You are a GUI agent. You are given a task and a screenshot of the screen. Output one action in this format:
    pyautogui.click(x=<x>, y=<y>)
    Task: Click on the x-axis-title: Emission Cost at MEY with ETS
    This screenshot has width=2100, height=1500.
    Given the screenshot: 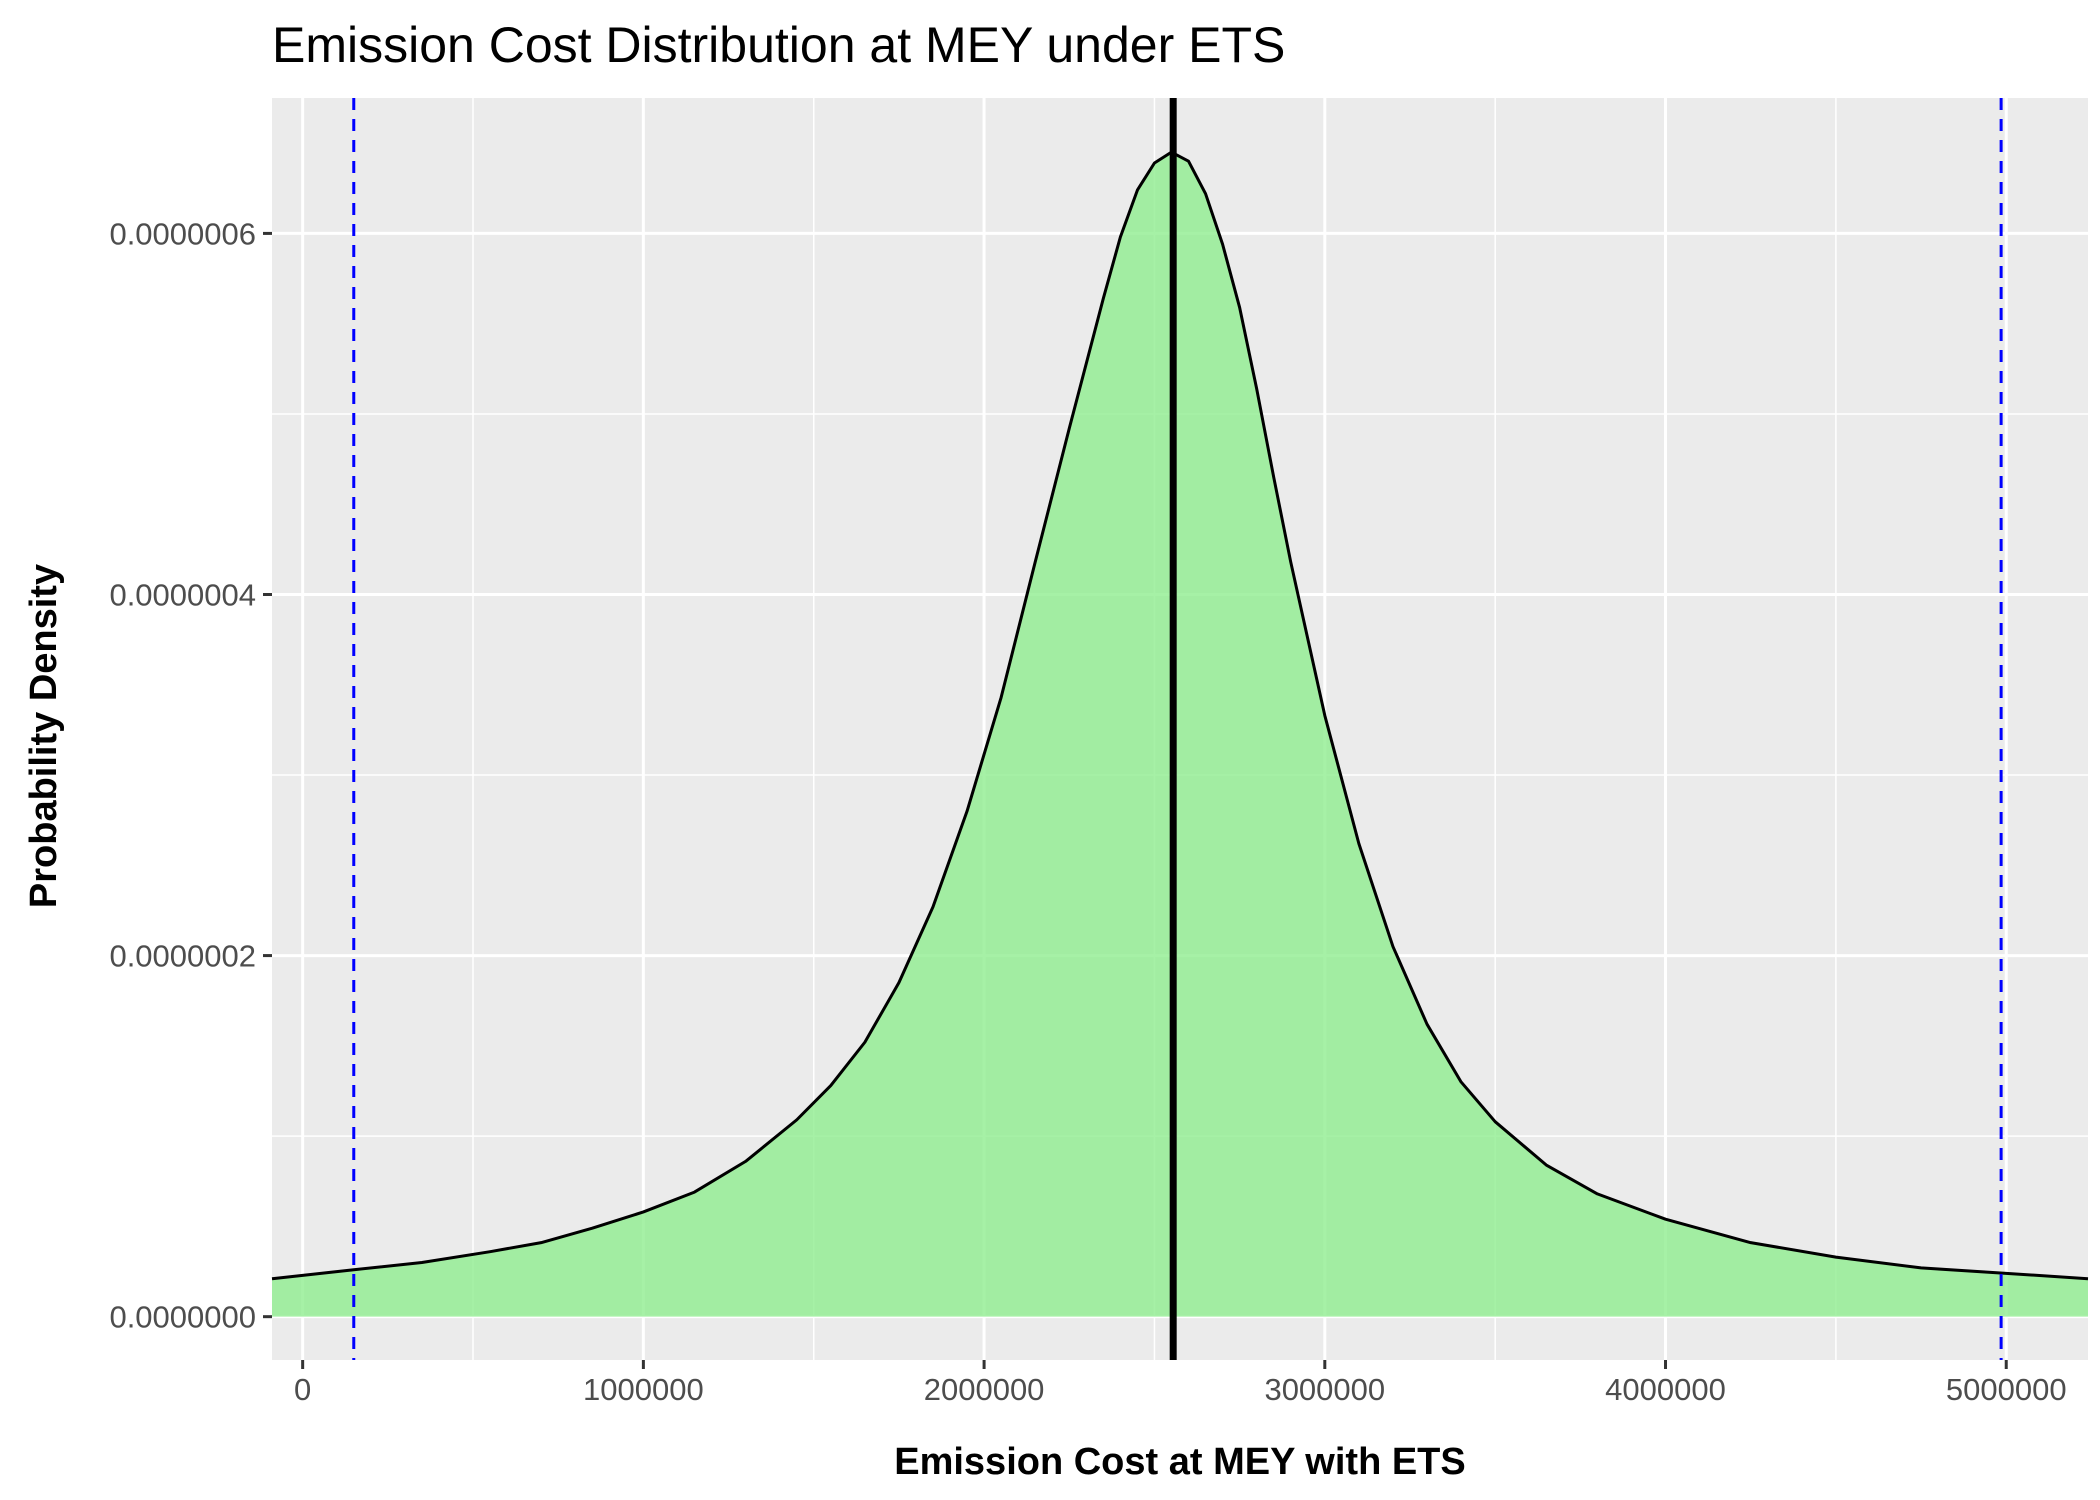 What is the action you would take?
    pyautogui.click(x=1180, y=1462)
    